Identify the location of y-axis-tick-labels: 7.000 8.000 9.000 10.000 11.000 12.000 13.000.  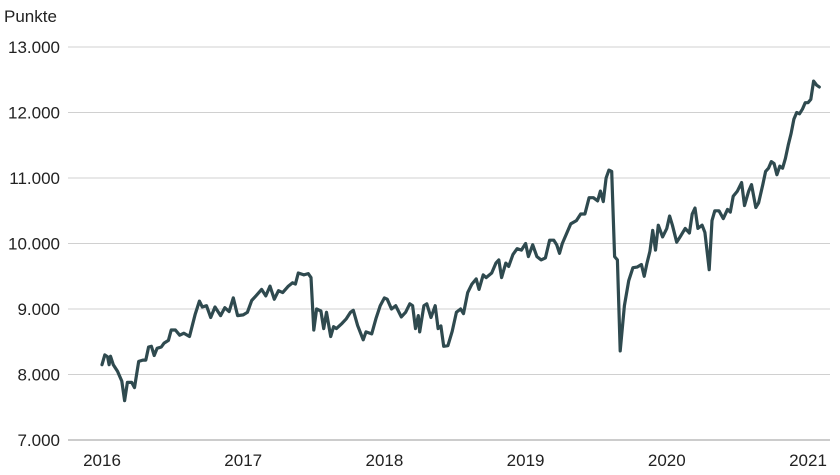
(34, 244).